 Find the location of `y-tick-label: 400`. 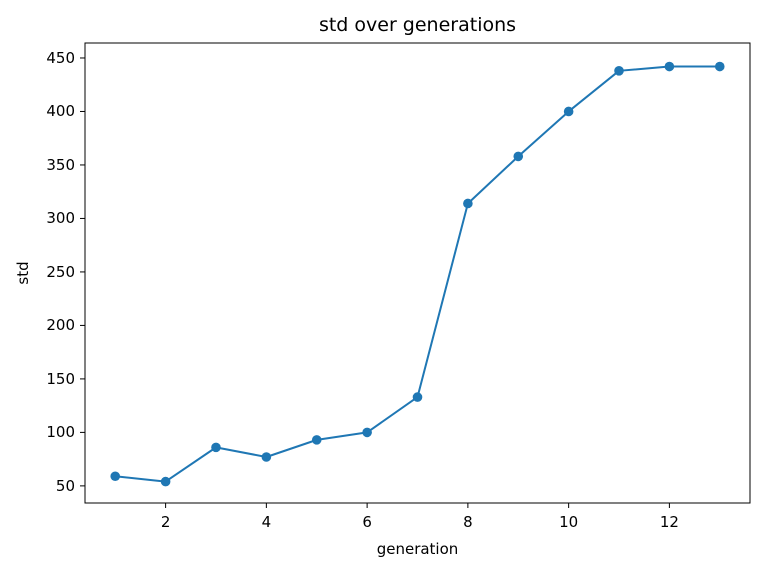

y-tick-label: 400 is located at coordinates (60, 111).